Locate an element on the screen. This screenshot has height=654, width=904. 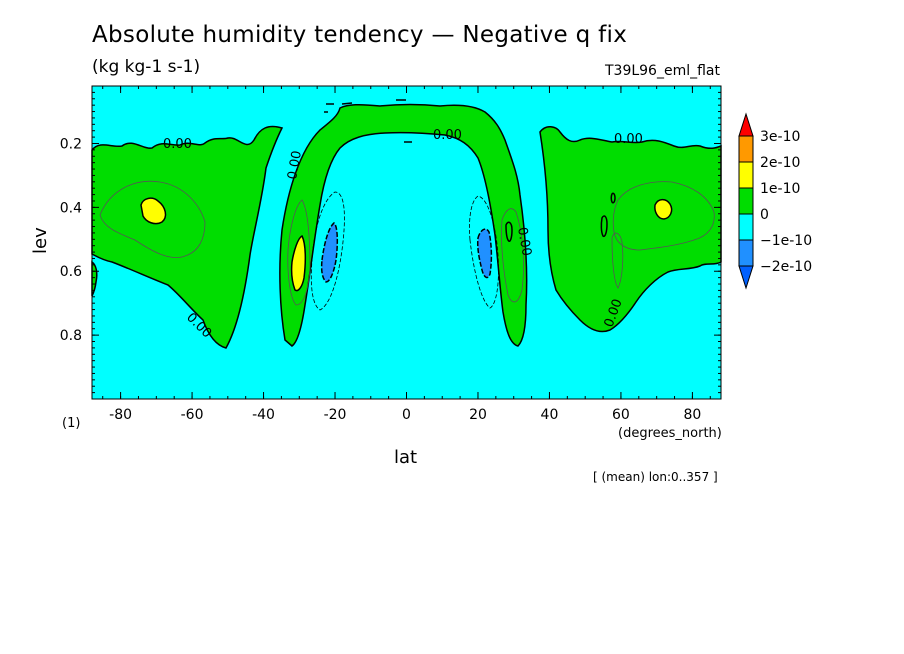
nh-subtropical-zero-contour is located at coordinates (509, 231).